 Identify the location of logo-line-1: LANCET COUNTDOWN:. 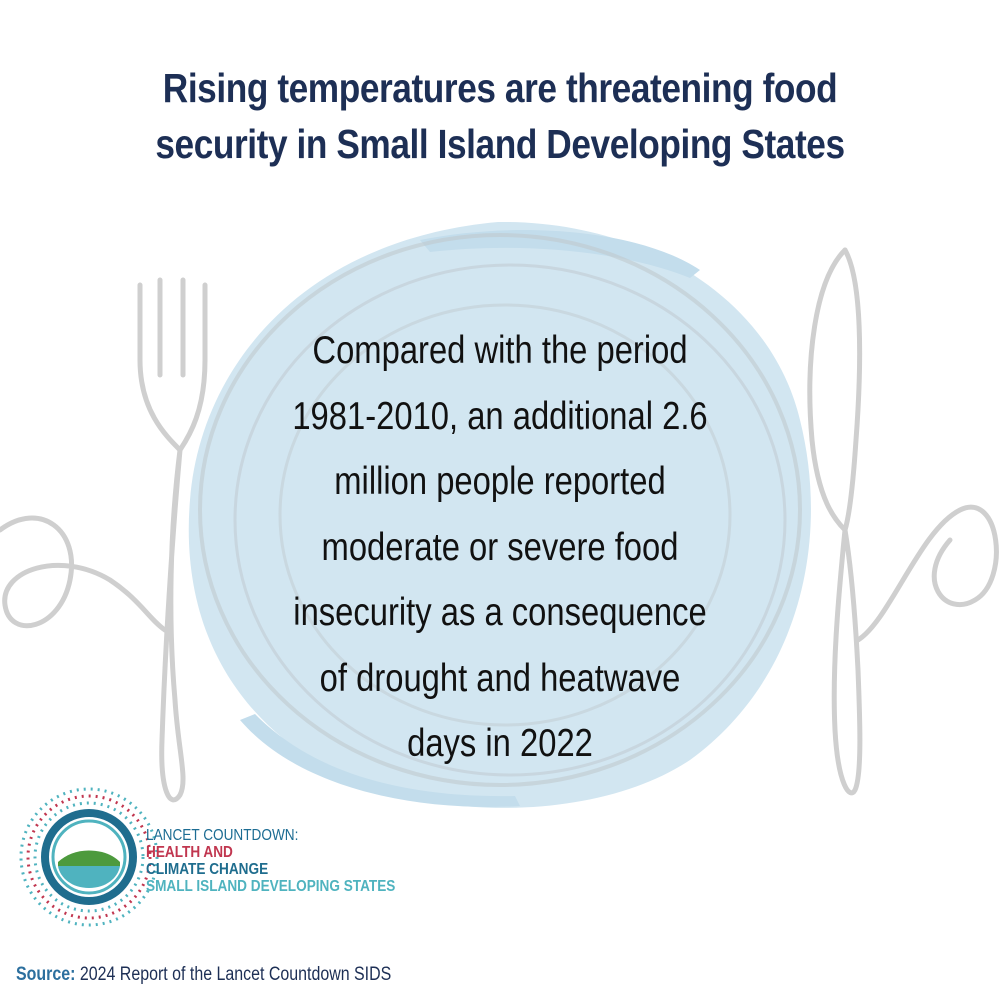
(222, 835).